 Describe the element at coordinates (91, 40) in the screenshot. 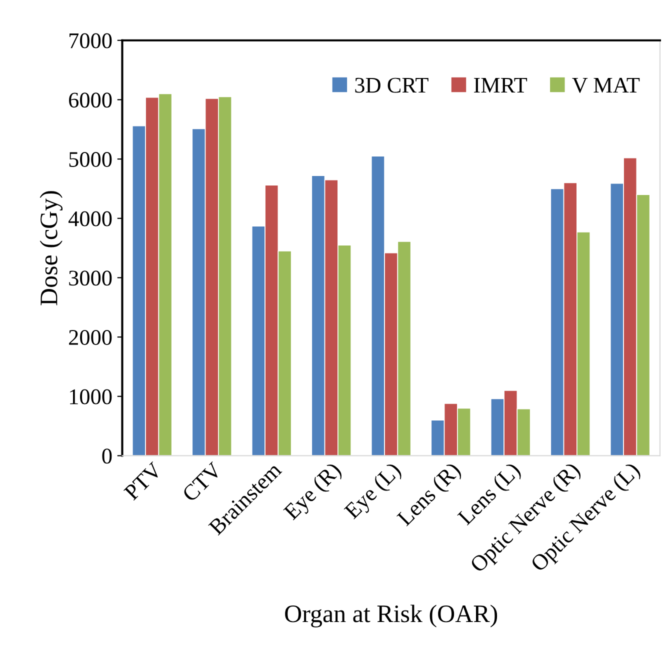

I see `y-tick-label: 7000` at that location.